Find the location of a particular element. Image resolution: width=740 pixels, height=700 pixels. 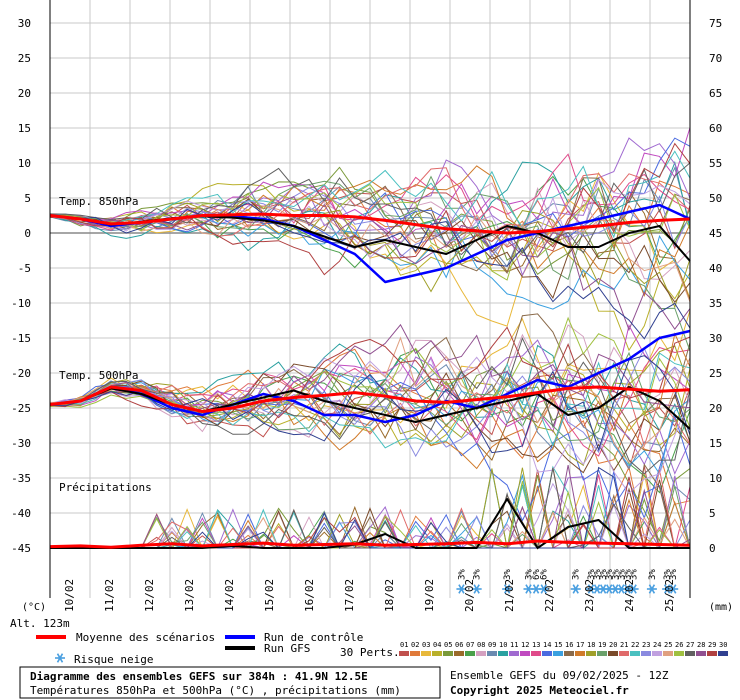

mean-line-t850 is located at coordinates (370, 223).